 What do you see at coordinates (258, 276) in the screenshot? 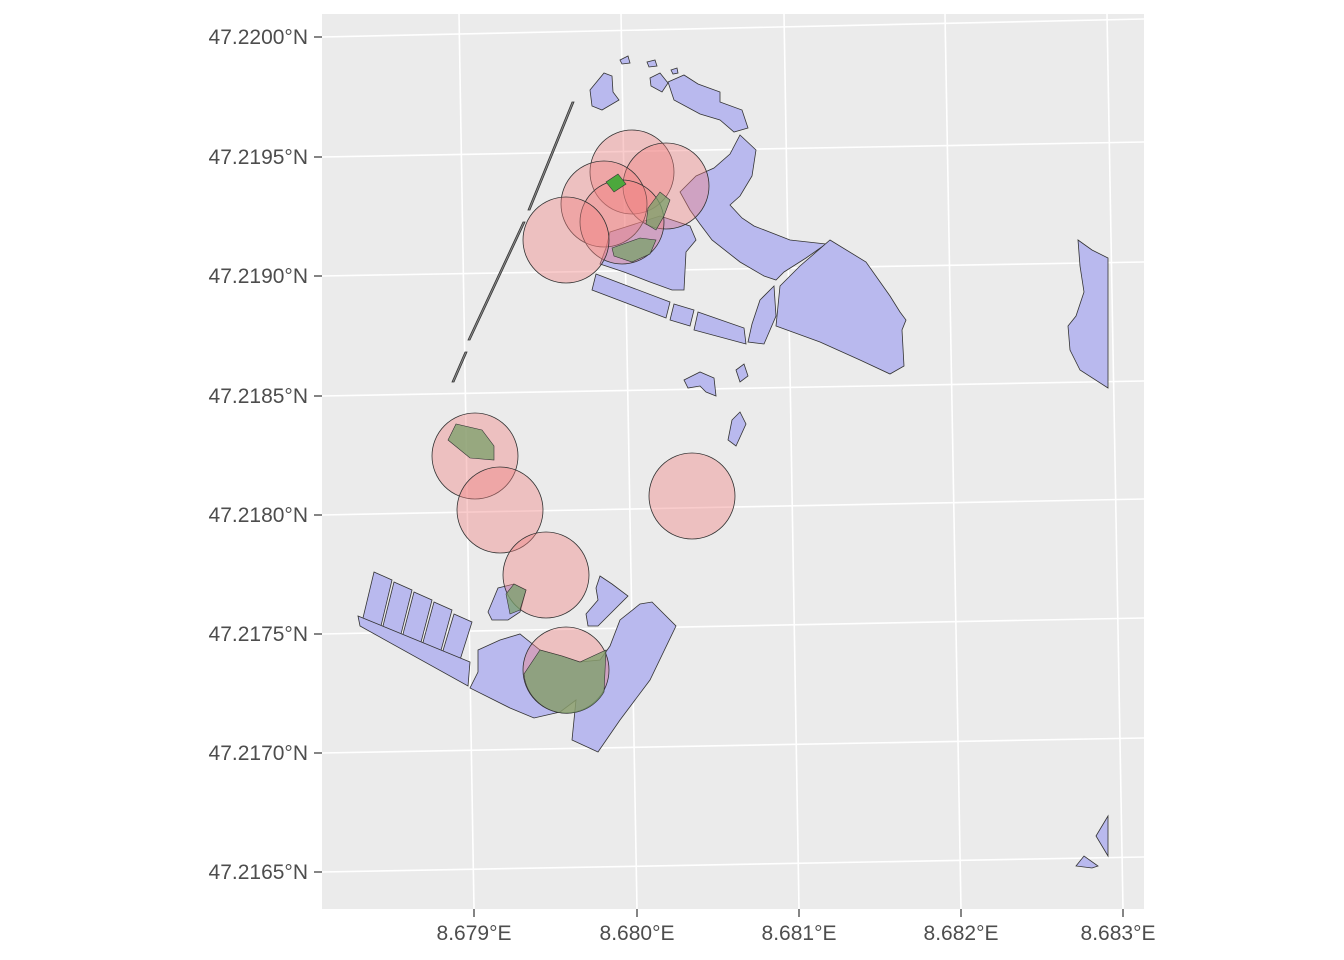
I see `y-tick-label: 47.2190°N` at bounding box center [258, 276].